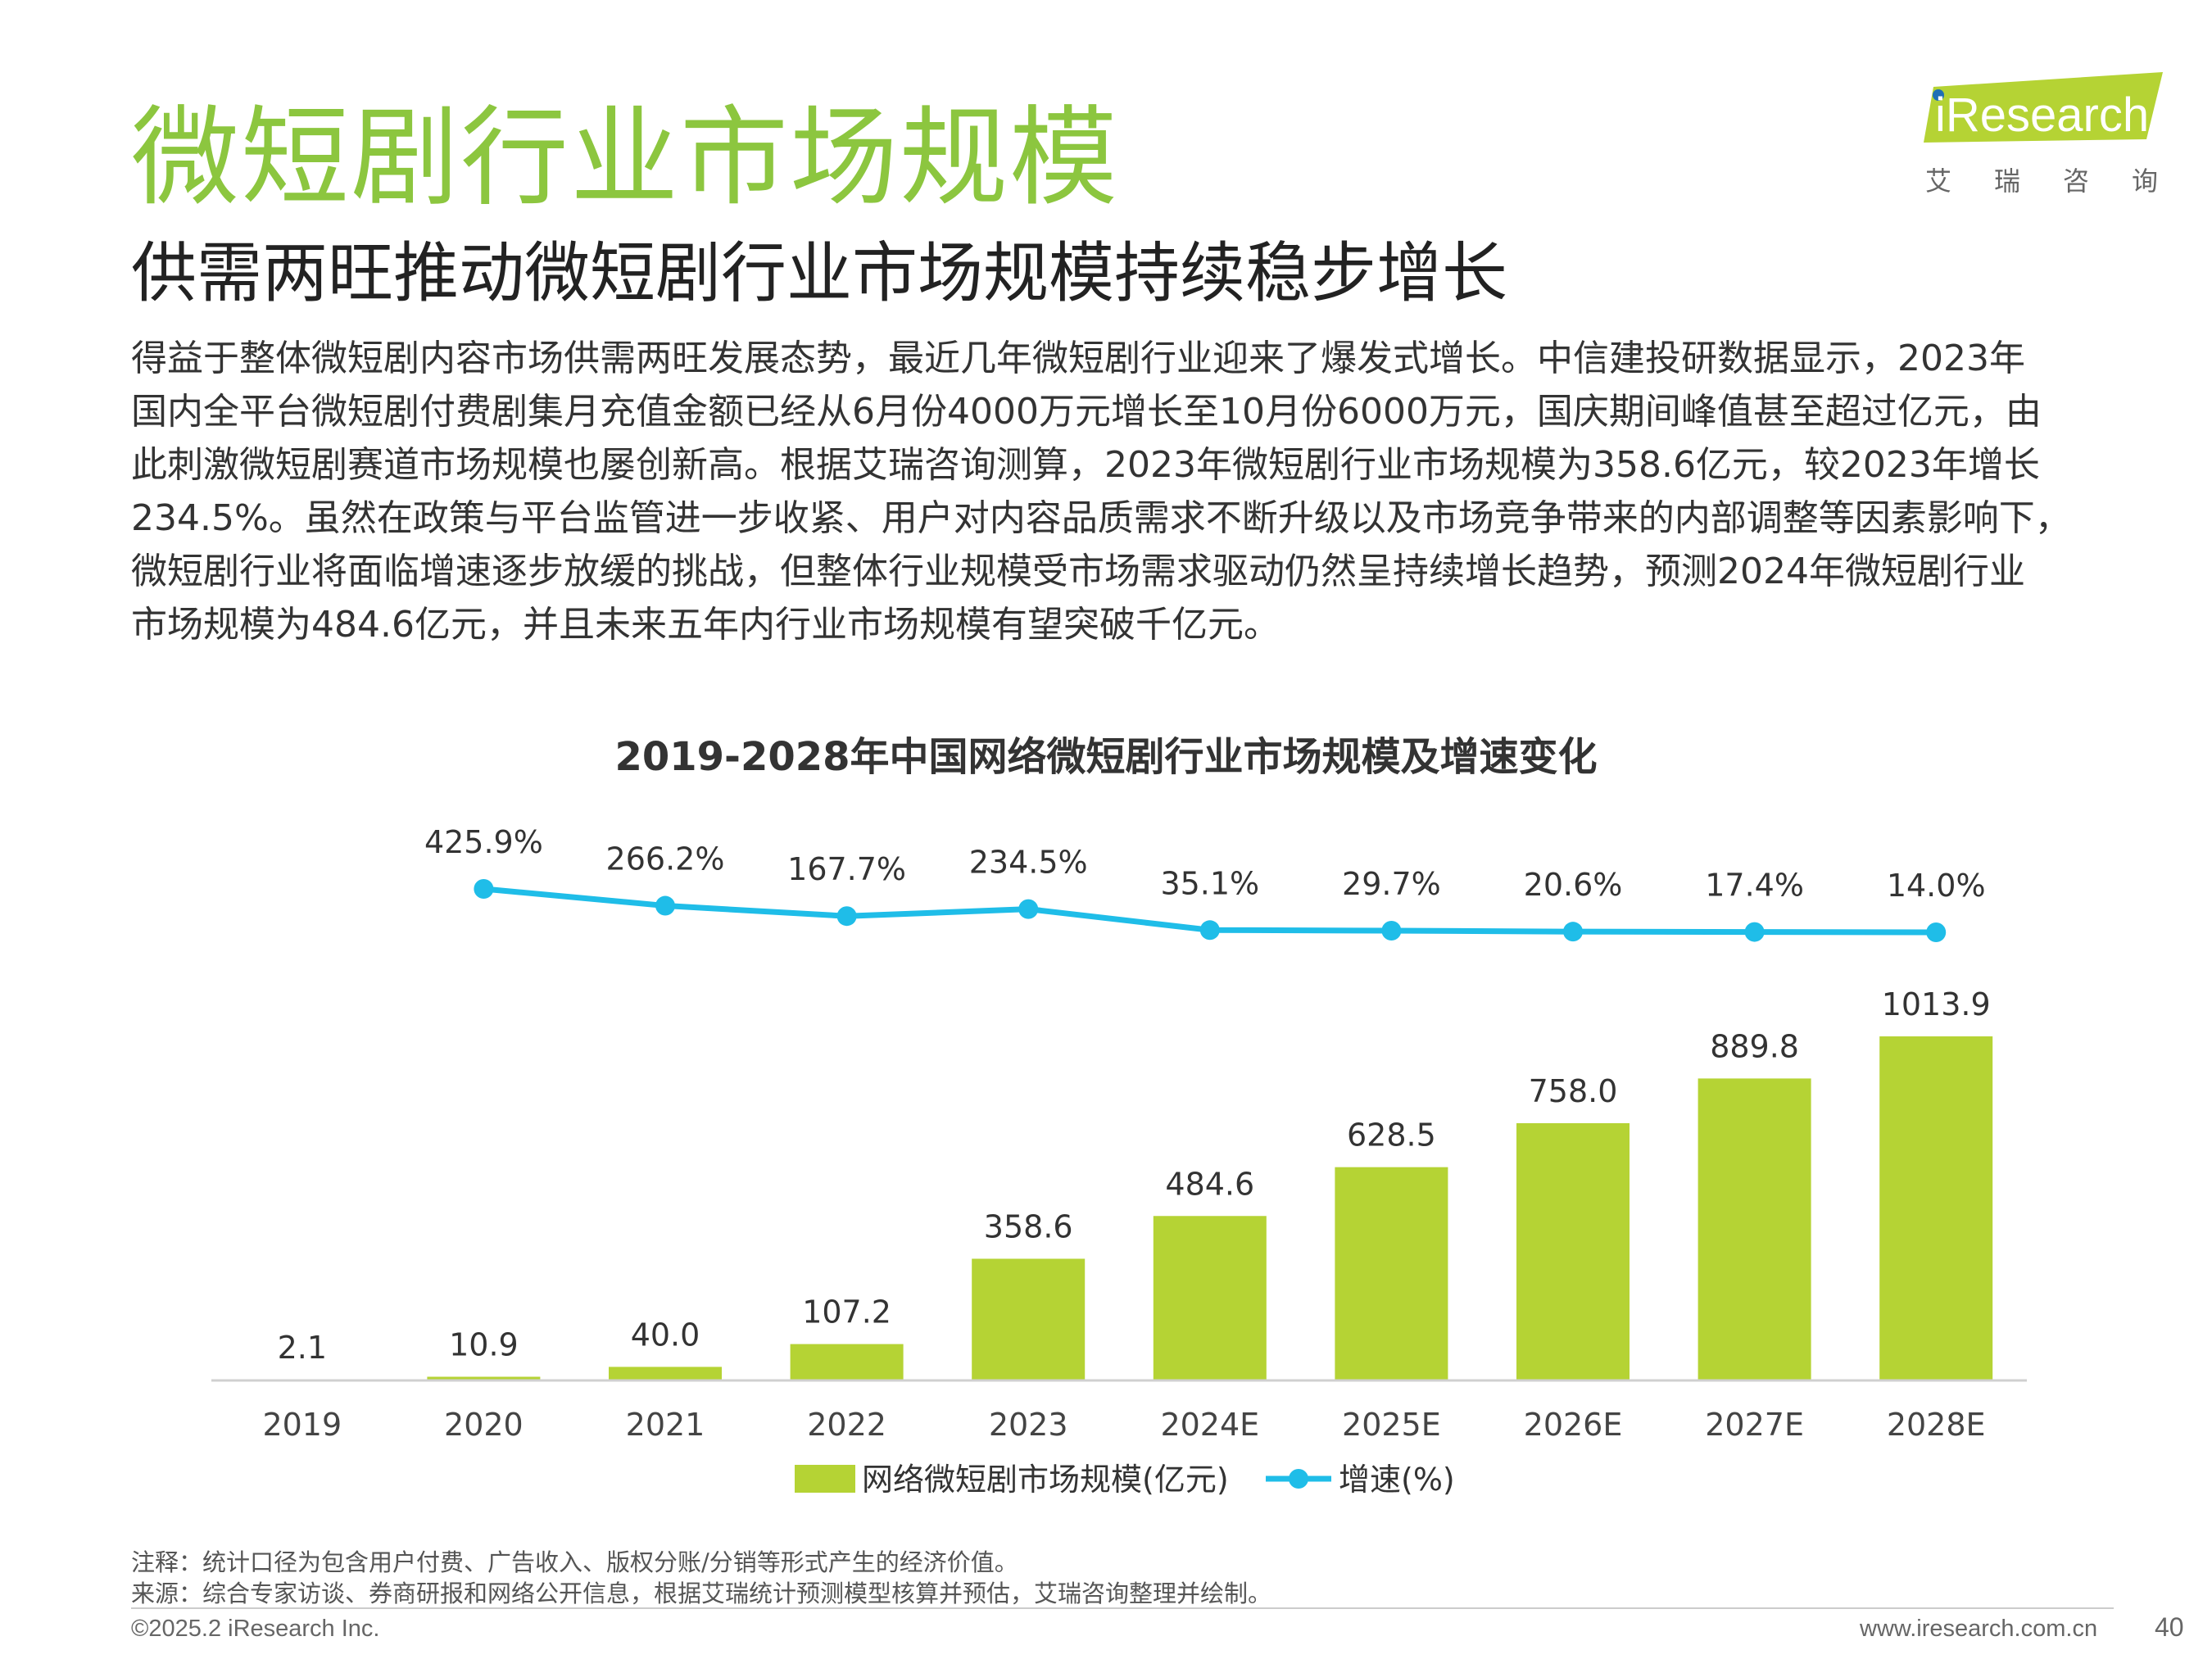  What do you see at coordinates (1573, 885) in the screenshot?
I see `growth-value-label: 20.6%` at bounding box center [1573, 885].